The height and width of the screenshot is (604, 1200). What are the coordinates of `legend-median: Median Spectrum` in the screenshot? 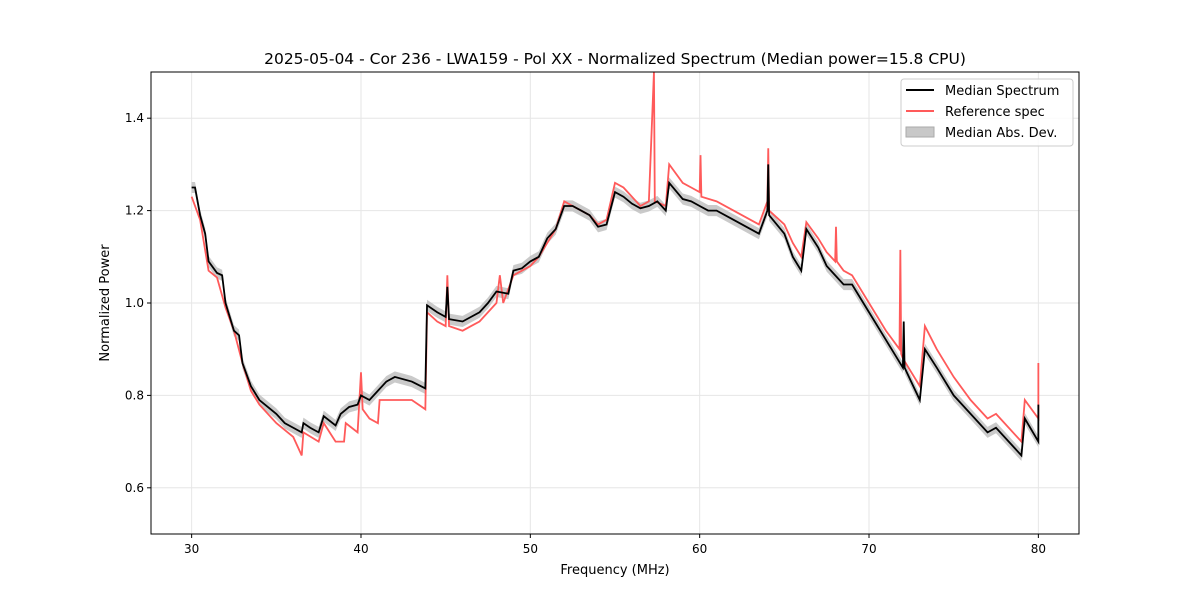 It's located at (1002, 91).